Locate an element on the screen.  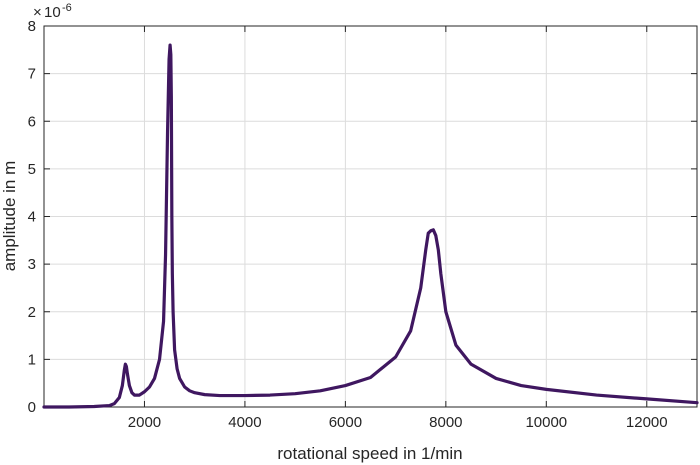
x-tick-label: 8000 is located at coordinates (445, 422).